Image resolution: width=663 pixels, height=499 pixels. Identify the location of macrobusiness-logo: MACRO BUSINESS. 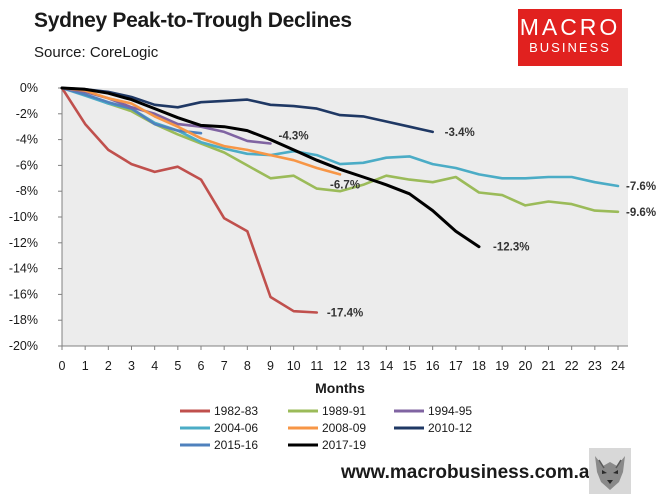
(570, 37).